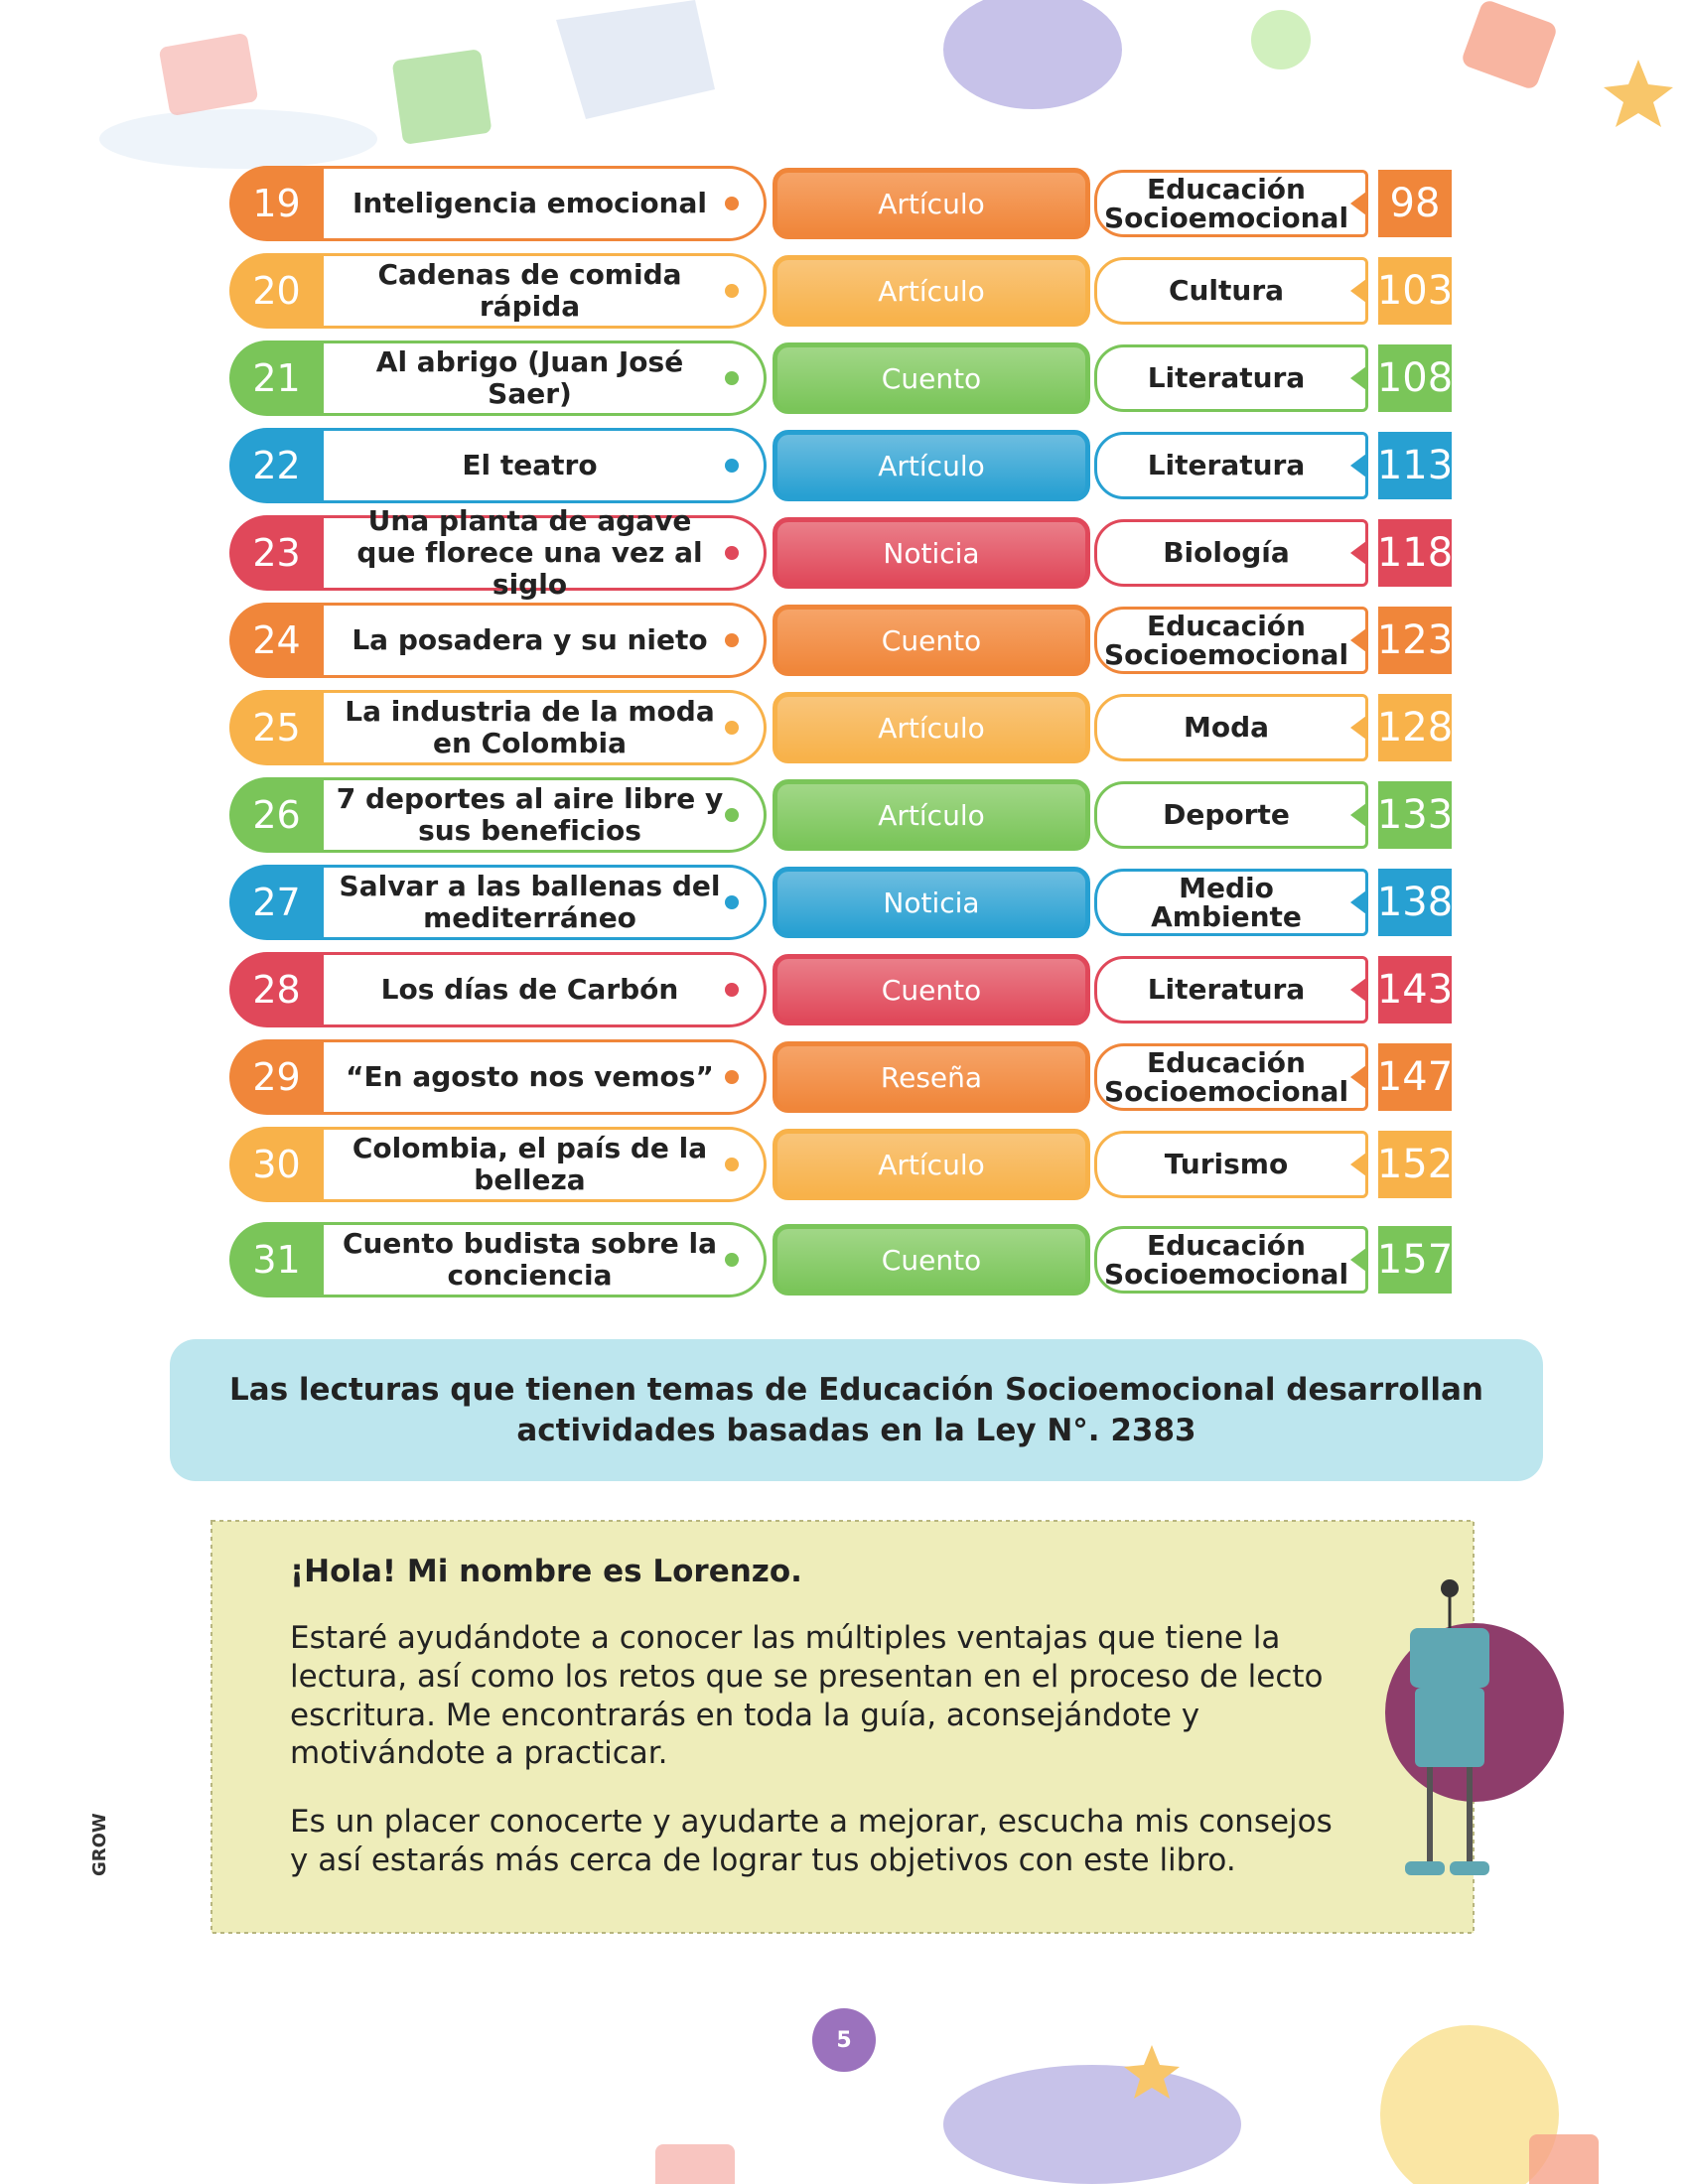  I want to click on item-number: 22, so click(276, 465).